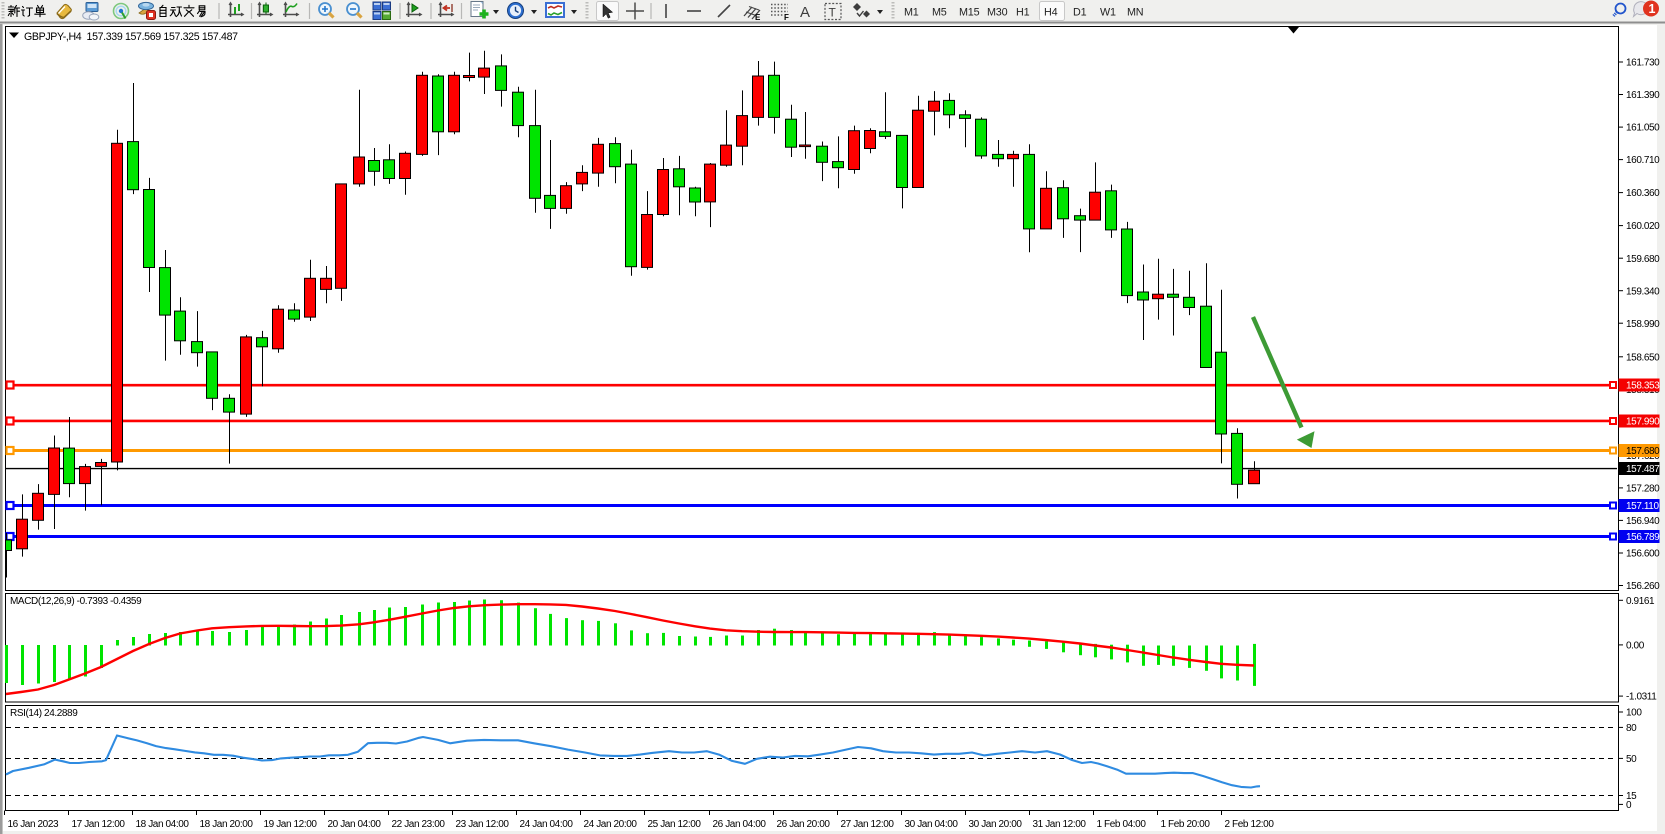  I want to click on svg-text: -1.0311, so click(1641, 697).